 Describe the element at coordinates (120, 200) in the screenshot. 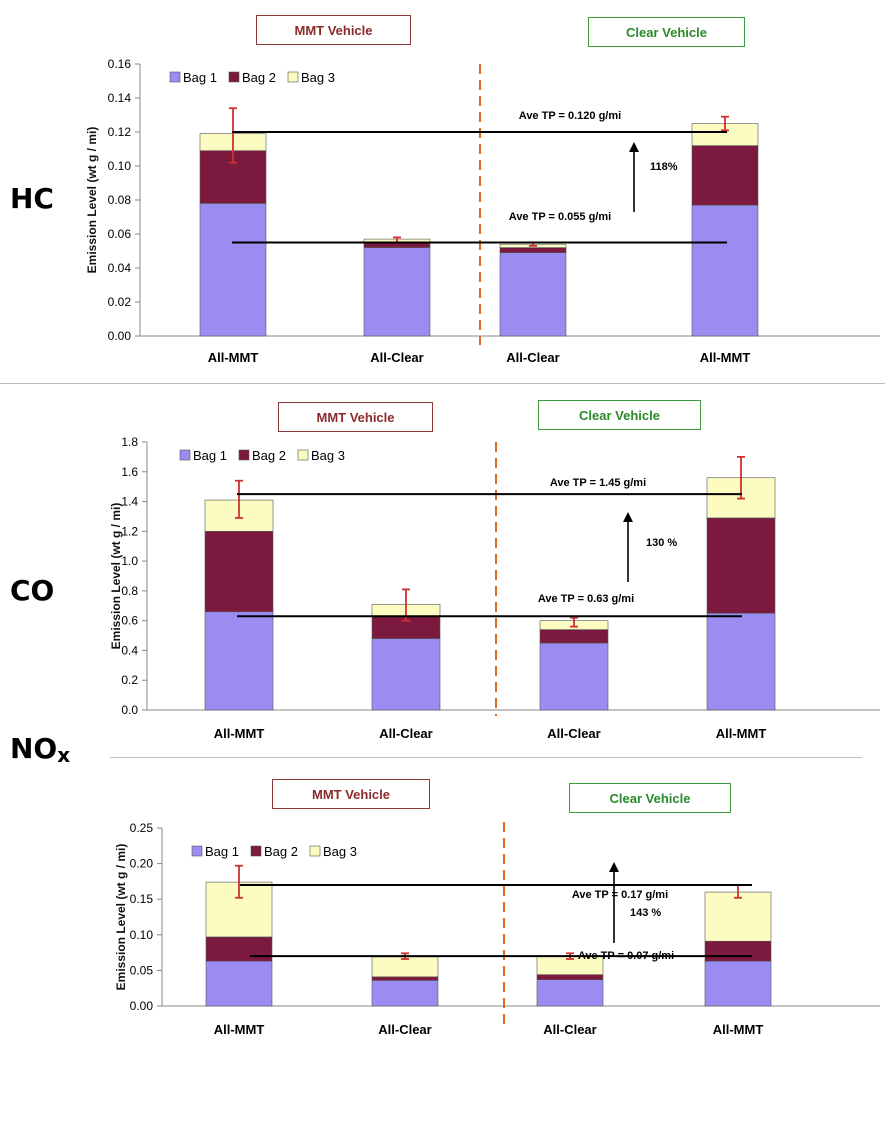

I see `y-tick-label: 0.08` at that location.